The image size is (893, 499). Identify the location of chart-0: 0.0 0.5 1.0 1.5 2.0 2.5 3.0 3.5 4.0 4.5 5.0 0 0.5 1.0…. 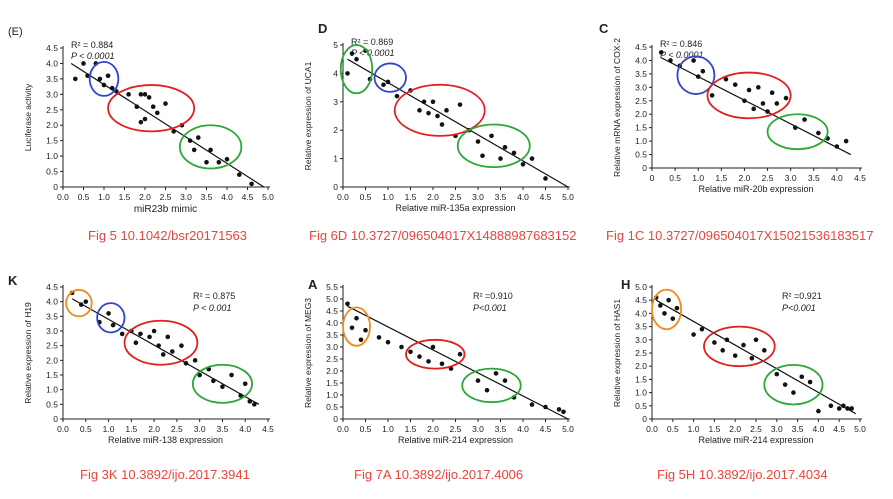
(141, 120).